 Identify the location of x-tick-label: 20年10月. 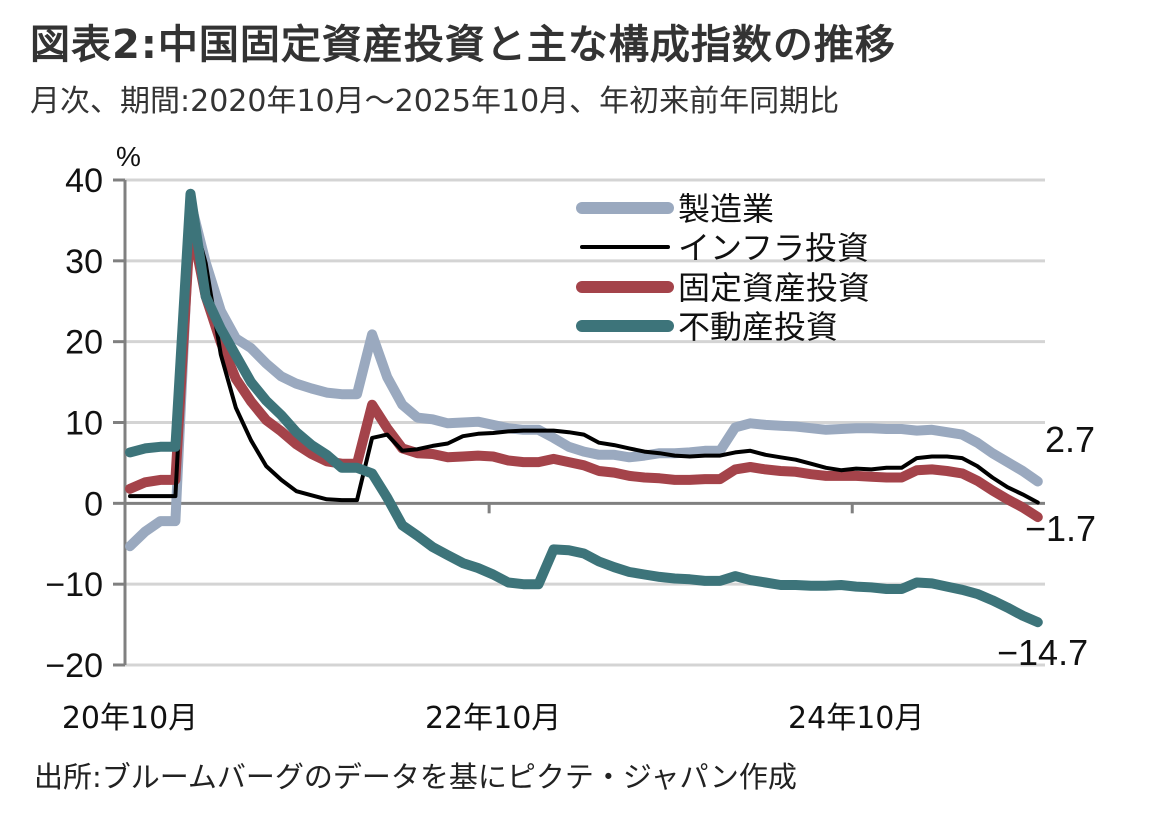
(130, 718).